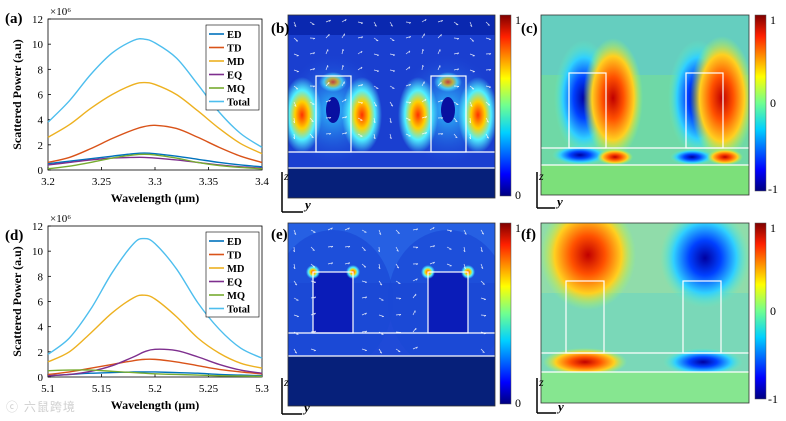  I want to click on series-line-td, so click(155, 144).